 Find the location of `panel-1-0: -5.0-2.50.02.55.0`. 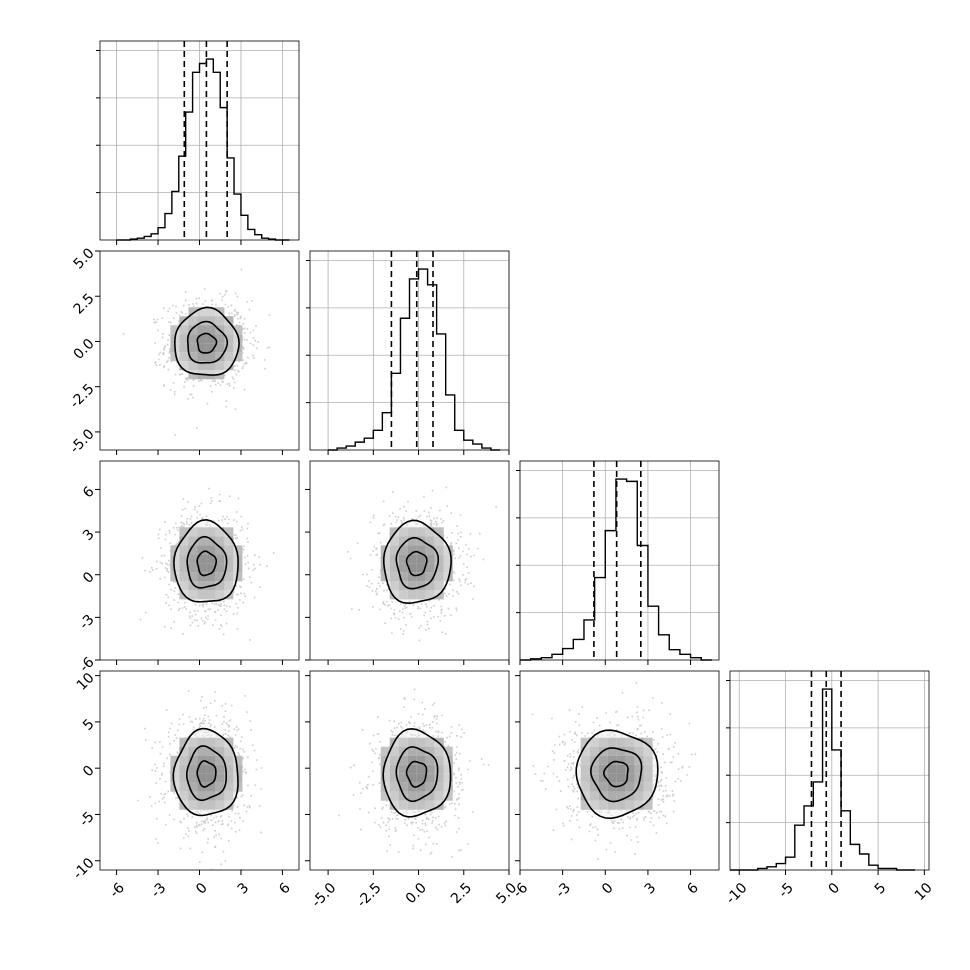

panel-1-0: -5.0-2.50.02.55.0 is located at coordinates (183, 351).